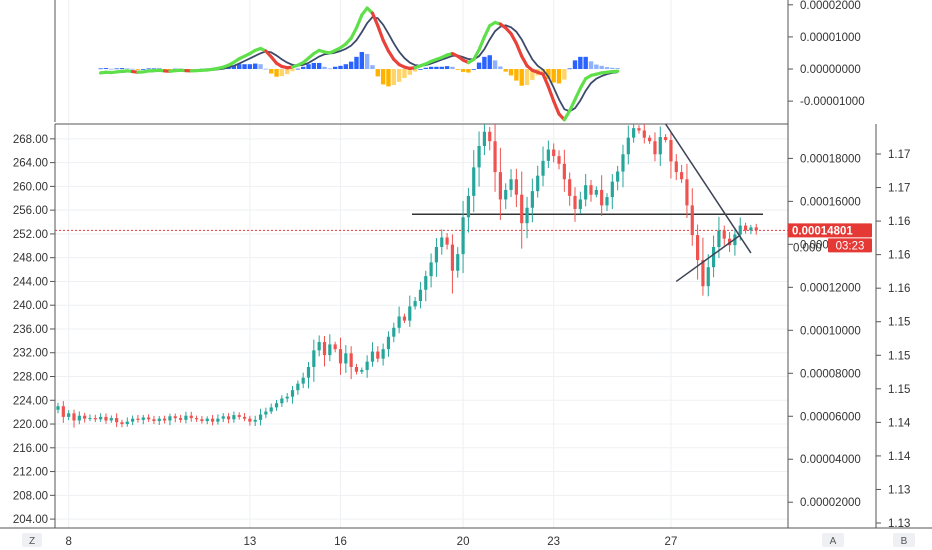 This screenshot has width=932, height=550. I want to click on far-tick-label: 1.17, so click(899, 155).